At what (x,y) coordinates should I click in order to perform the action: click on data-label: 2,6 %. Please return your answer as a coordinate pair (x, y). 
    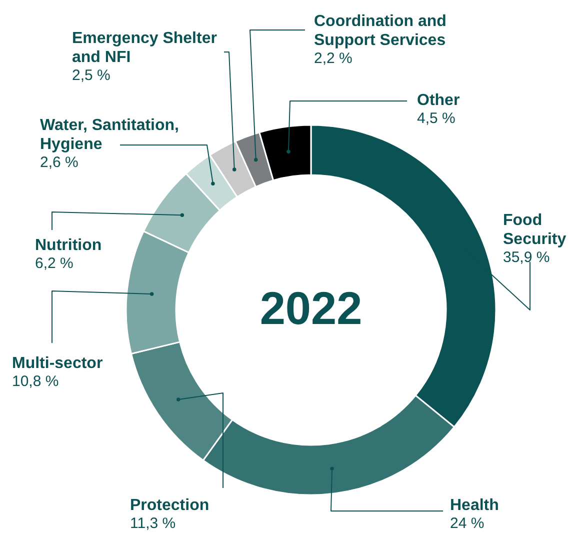
    Looking at the image, I should click on (59, 162).